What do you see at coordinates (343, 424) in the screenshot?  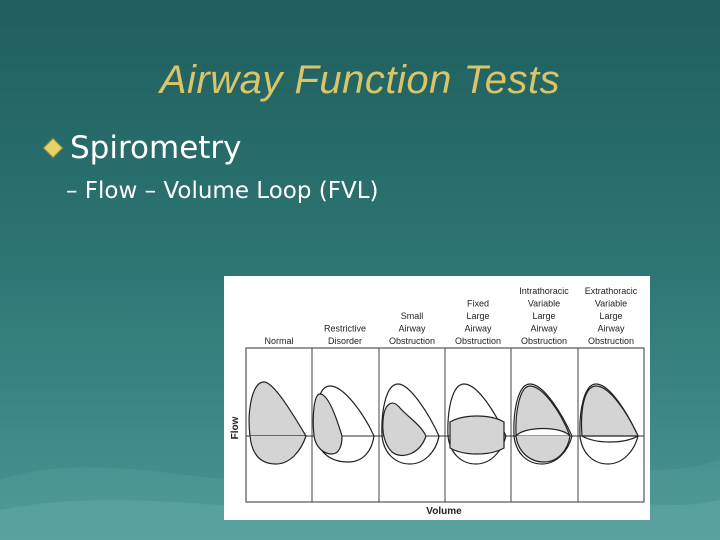 I see `loop-restrictive` at bounding box center [343, 424].